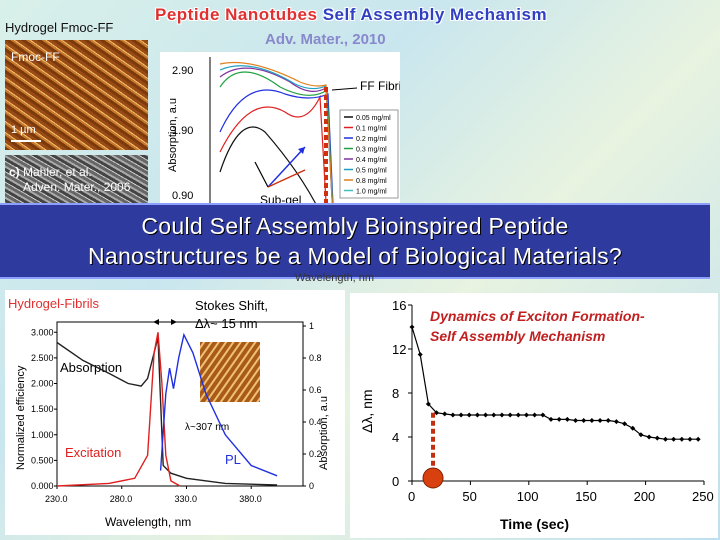 The height and width of the screenshot is (540, 720). What do you see at coordinates (395, 393) in the screenshot?
I see `dyn-ytick: 8` at bounding box center [395, 393].